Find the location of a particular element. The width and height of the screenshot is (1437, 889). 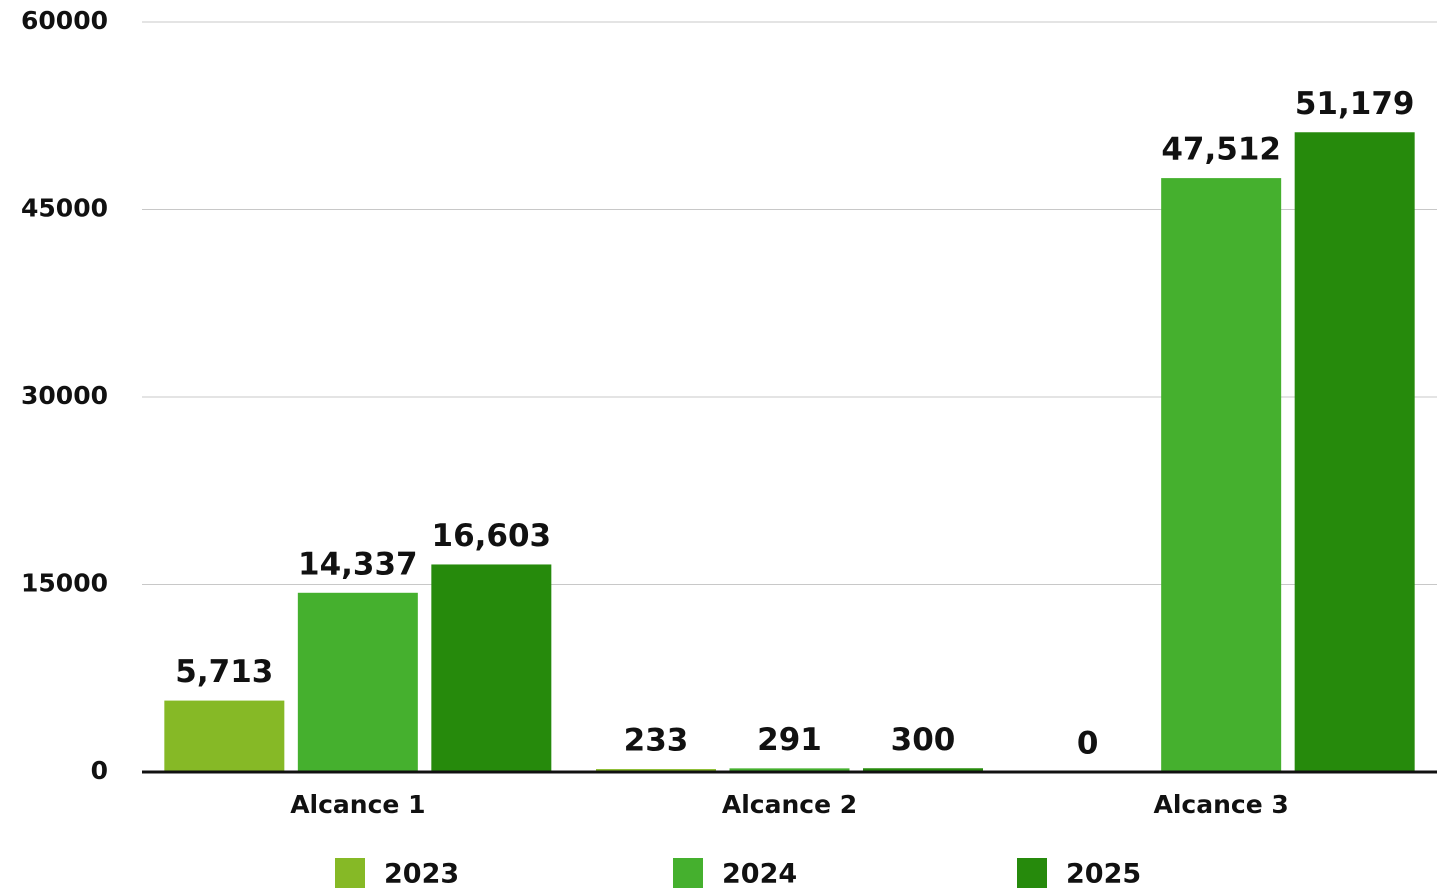

value-label: 16,603 is located at coordinates (492, 536).